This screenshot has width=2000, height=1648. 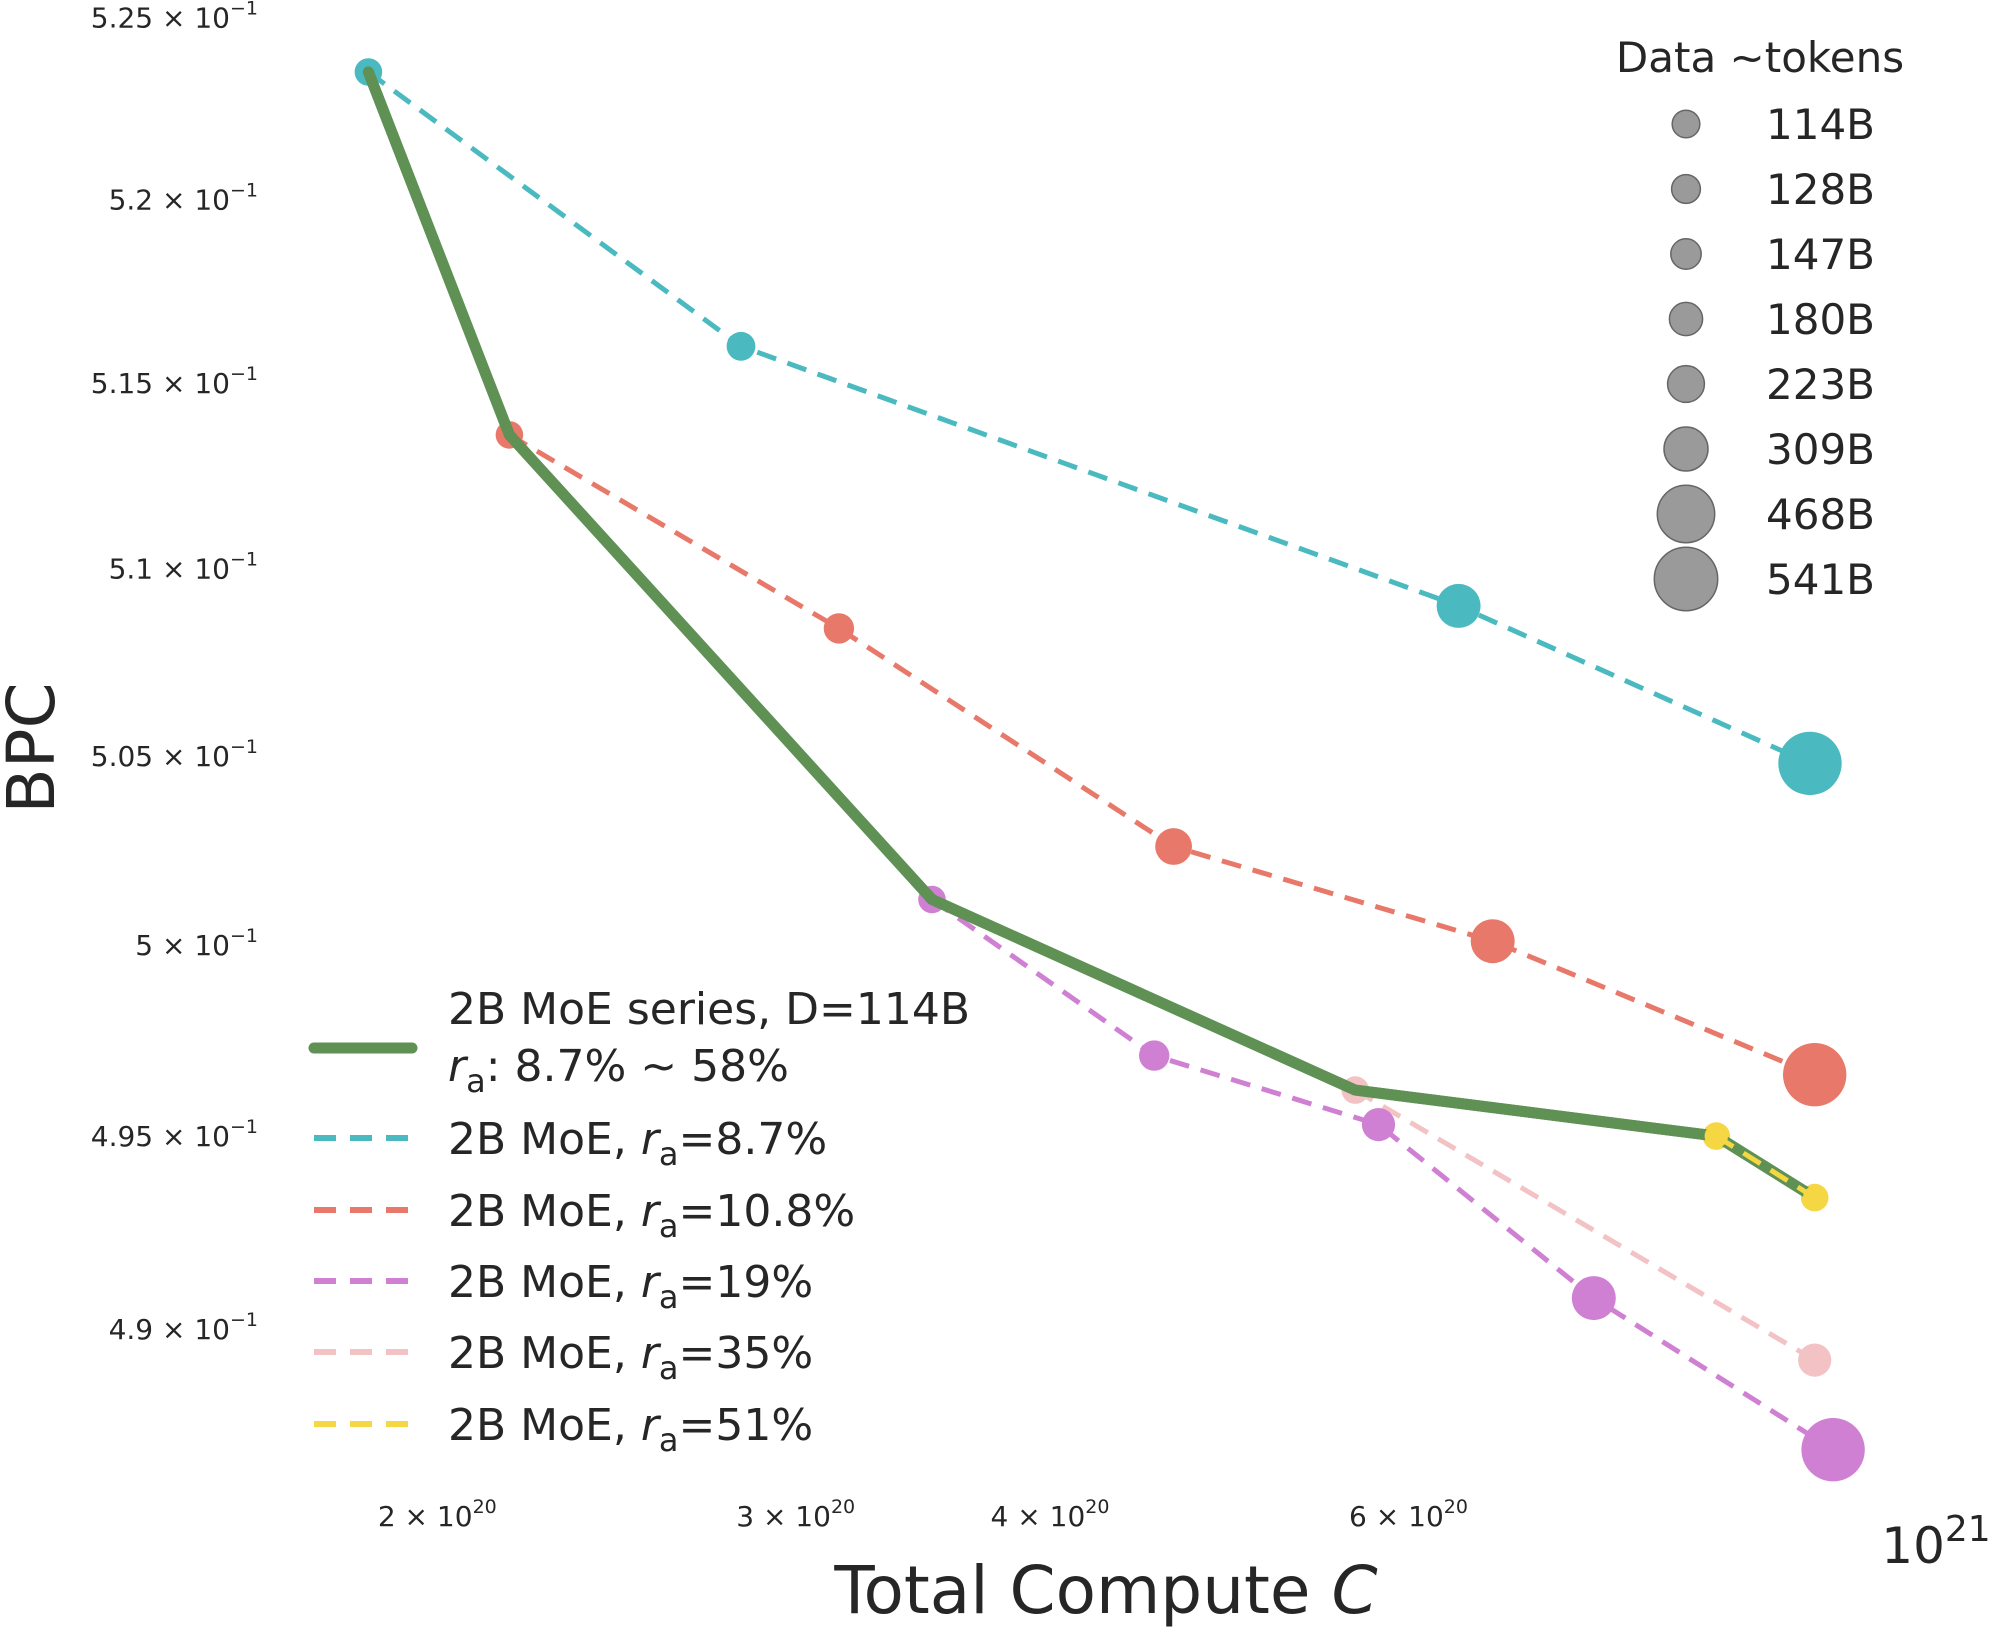 I want to click on size-legend-label-1: 128B, so click(x=1820, y=189).